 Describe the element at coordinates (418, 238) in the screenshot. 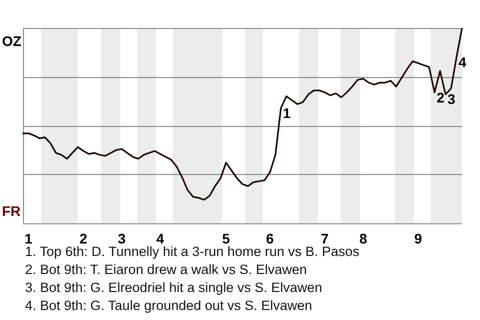

I see `x-tick-label: 9` at that location.